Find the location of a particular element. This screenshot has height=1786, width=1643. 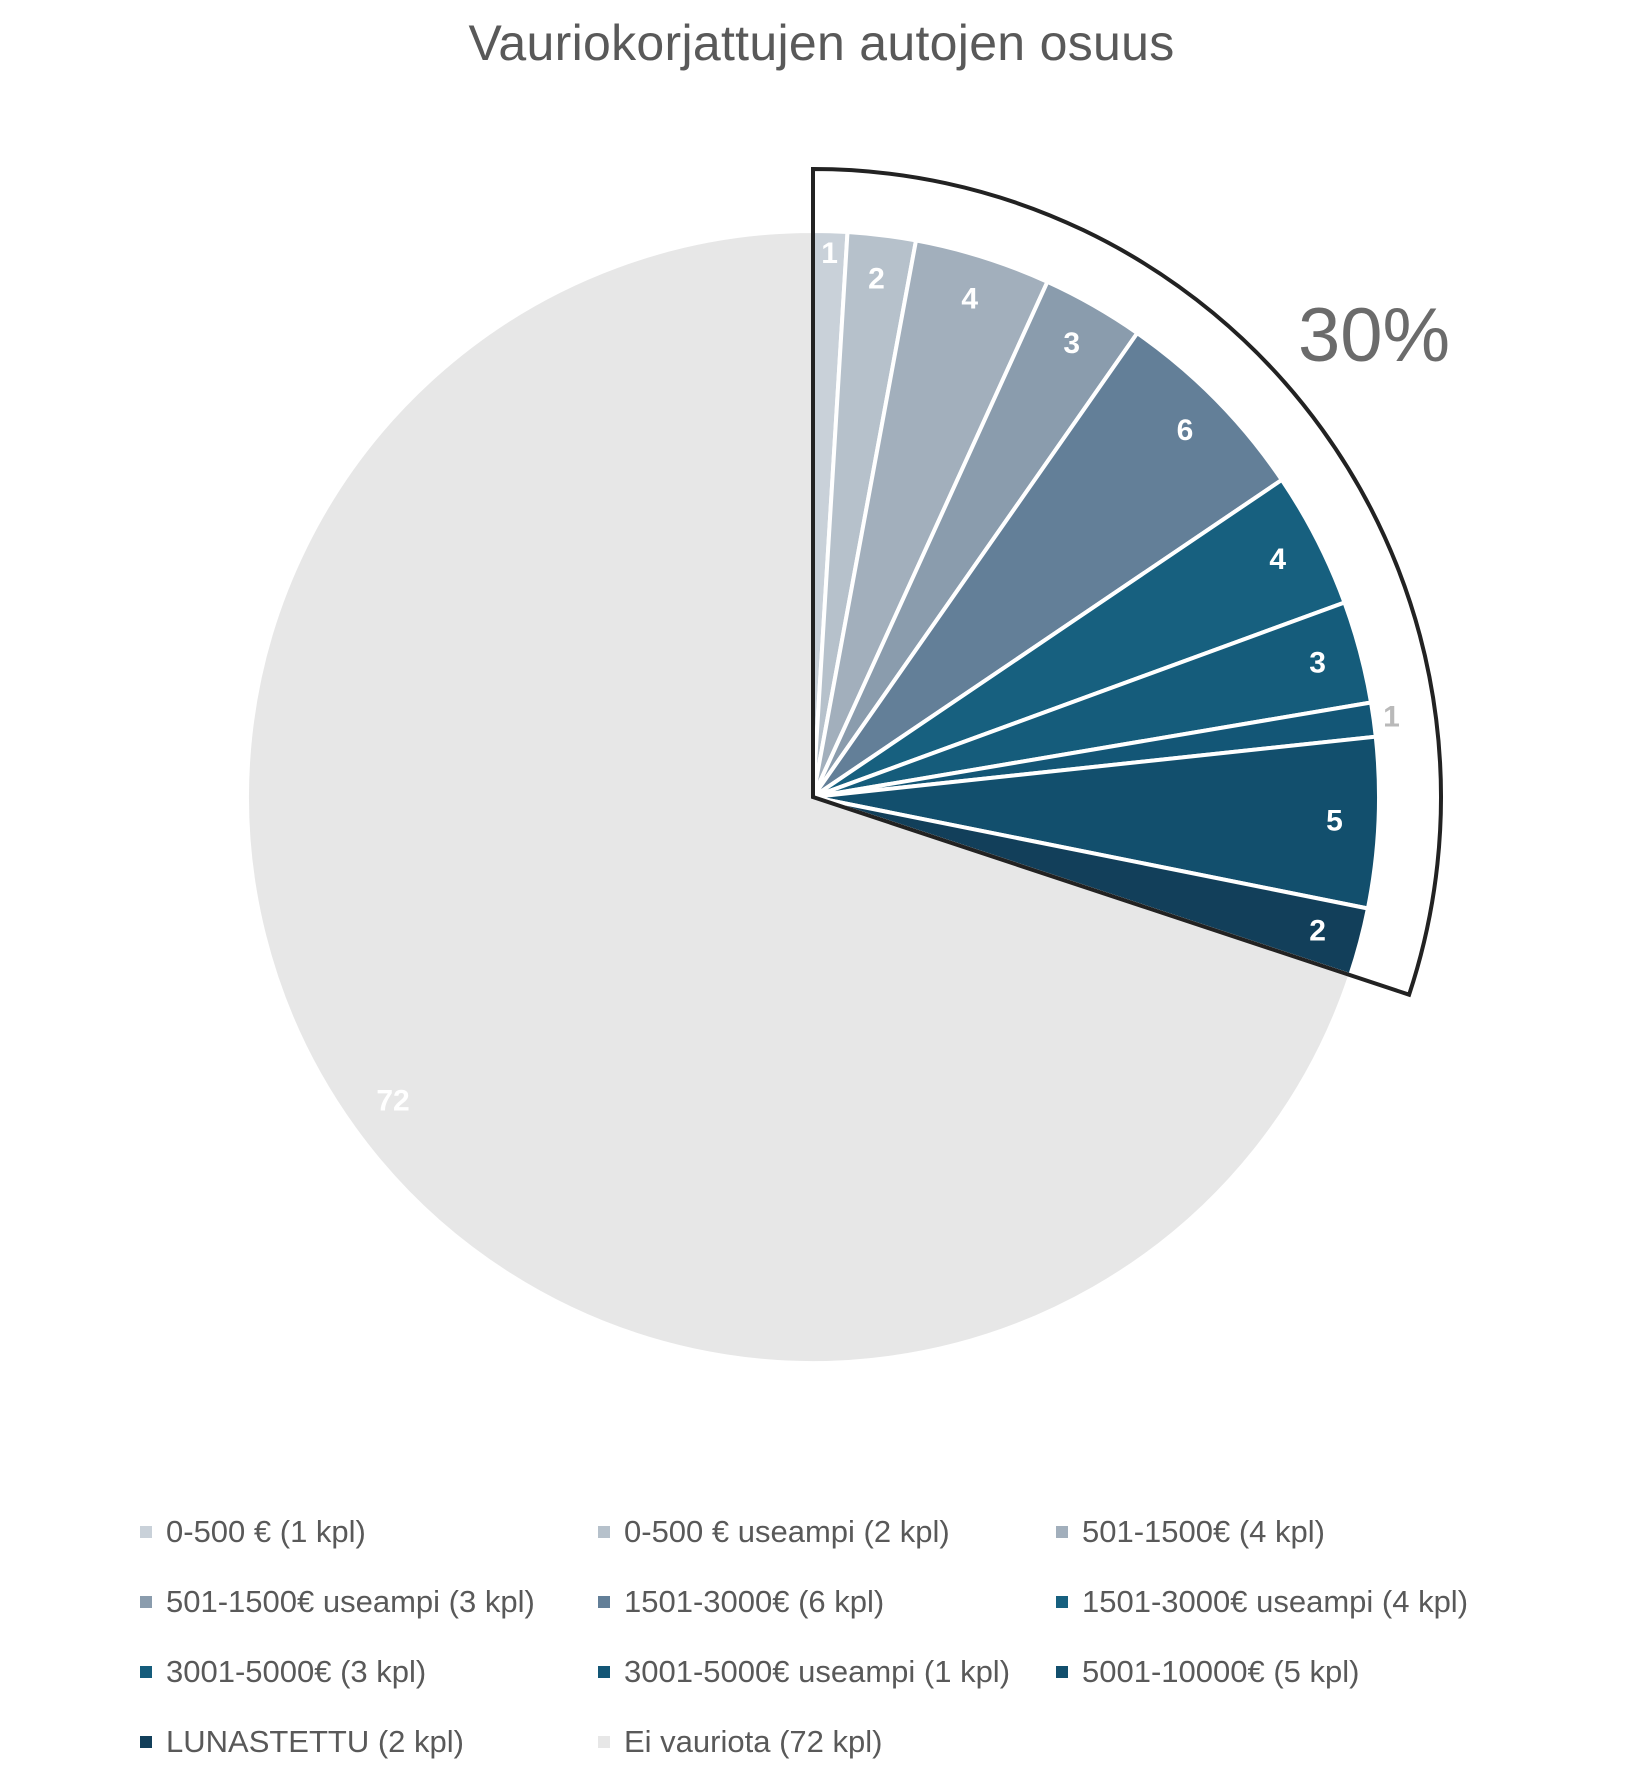

pie-data-label: 5 is located at coordinates (1334, 820).